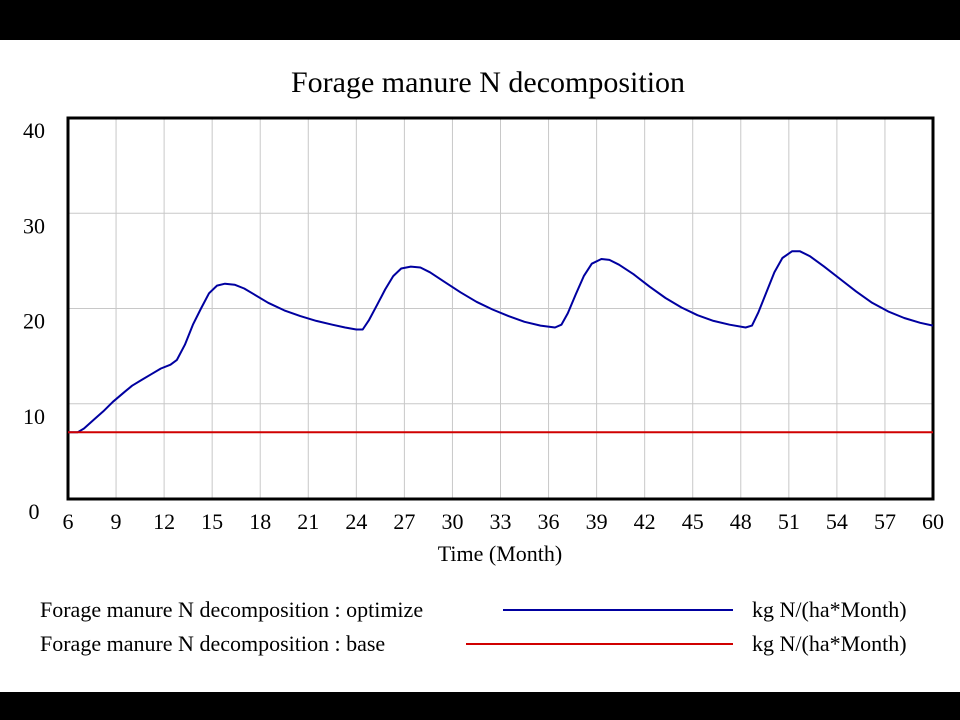  What do you see at coordinates (34, 130) in the screenshot?
I see `y-tick-label: 40` at bounding box center [34, 130].